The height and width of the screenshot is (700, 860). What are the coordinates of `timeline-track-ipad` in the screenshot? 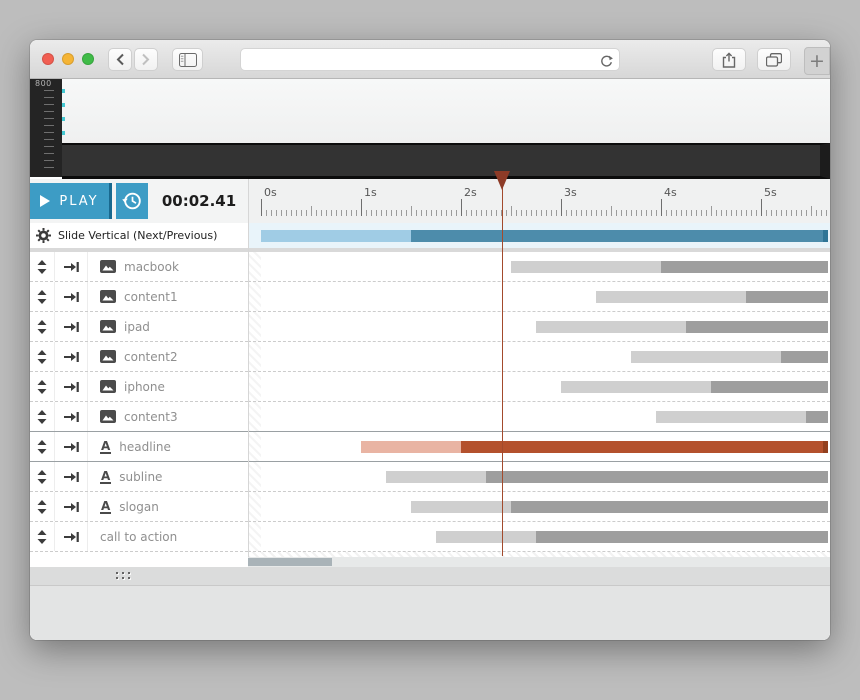 It's located at (539, 327).